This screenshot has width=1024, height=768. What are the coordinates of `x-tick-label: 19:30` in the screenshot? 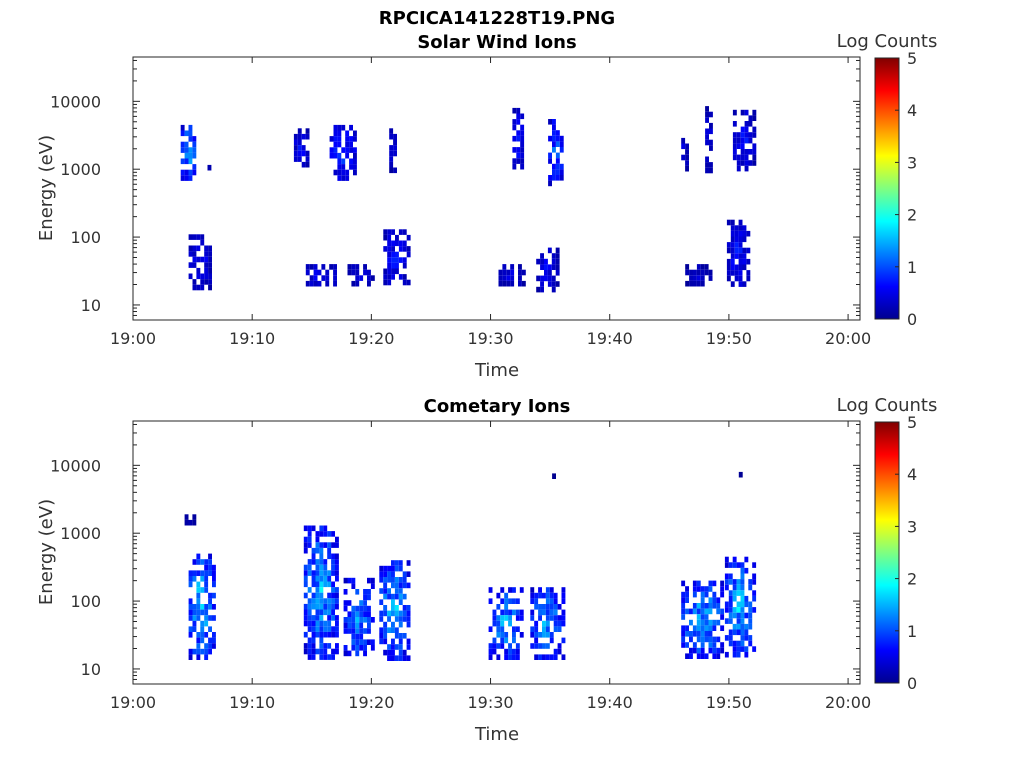 It's located at (490, 338).